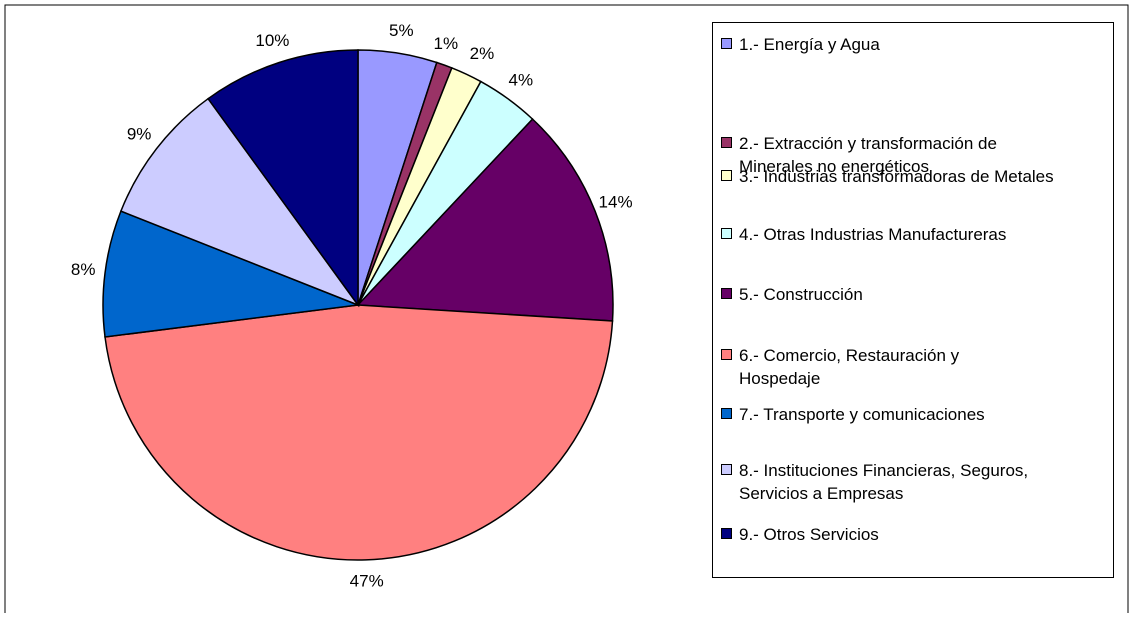 This screenshot has height=618, width=1133. Describe the element at coordinates (922, 534) in the screenshot. I see `legend-item: 9.- Otros Servicios` at that location.